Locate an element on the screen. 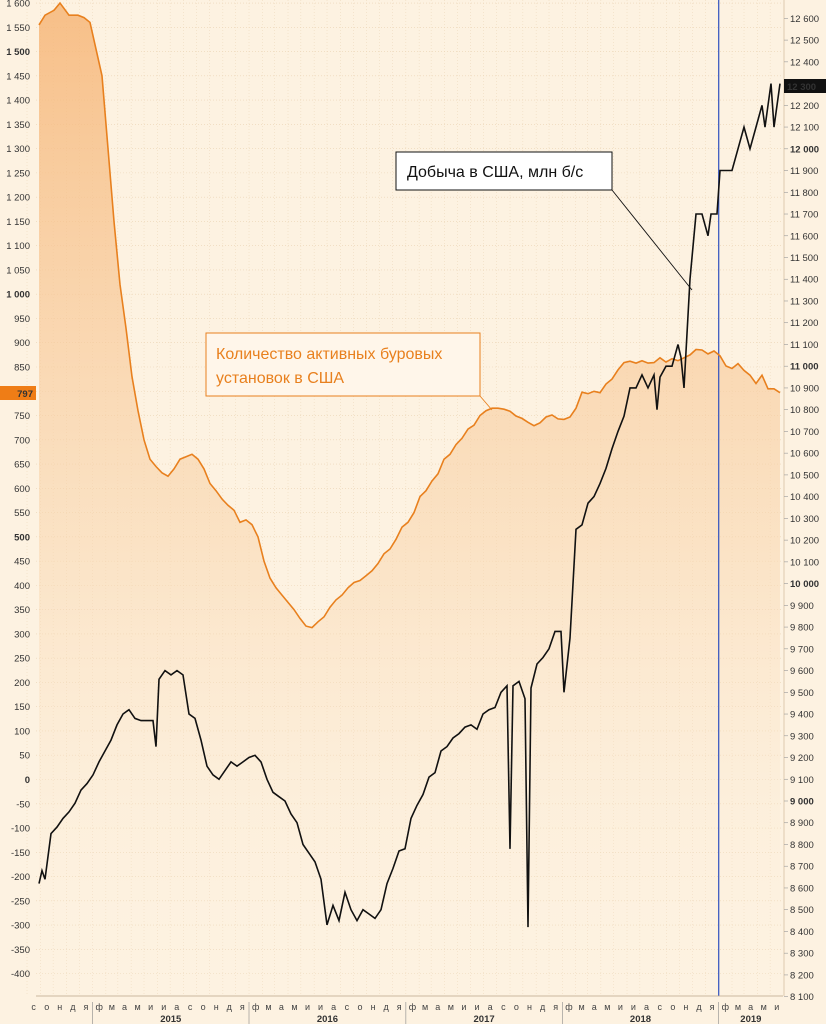 Image resolution: width=826 pixels, height=1024 pixels. left-tick-label: -150 is located at coordinates (20, 853).